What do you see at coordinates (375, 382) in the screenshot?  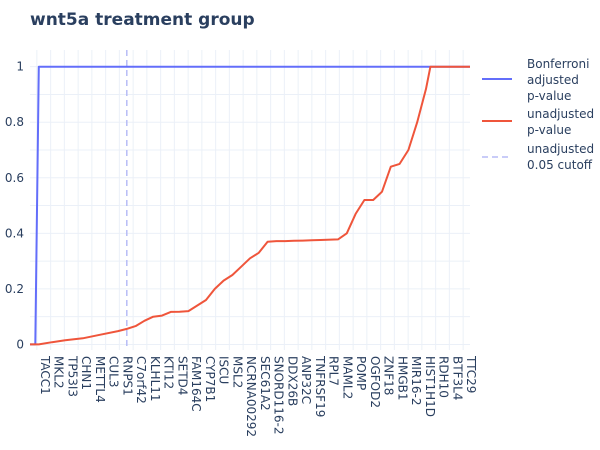 I see `x-tick-label: OGFOD2` at bounding box center [375, 382].